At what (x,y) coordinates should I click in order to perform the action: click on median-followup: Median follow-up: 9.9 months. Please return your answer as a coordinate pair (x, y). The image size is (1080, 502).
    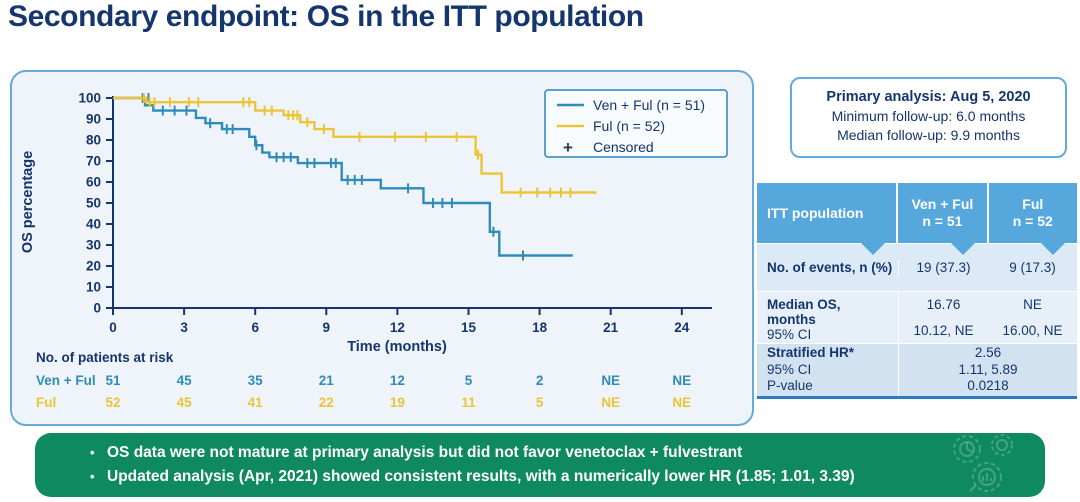
    Looking at the image, I should click on (928, 135).